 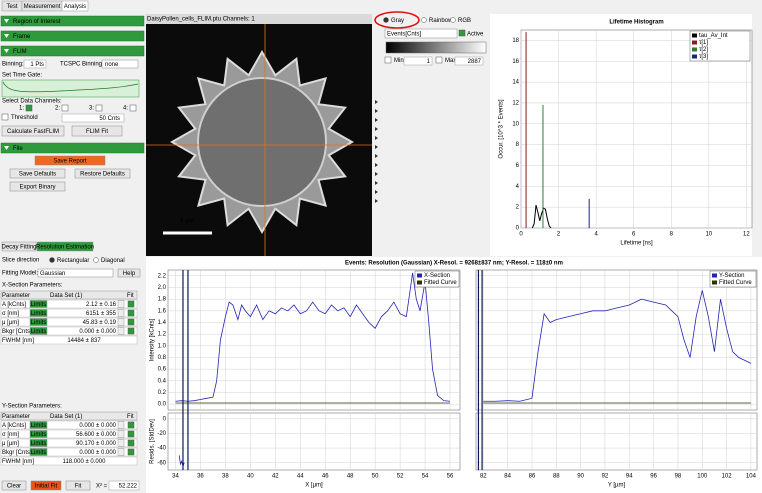 I want to click on label: Set Time Gate:, so click(x=22, y=76).